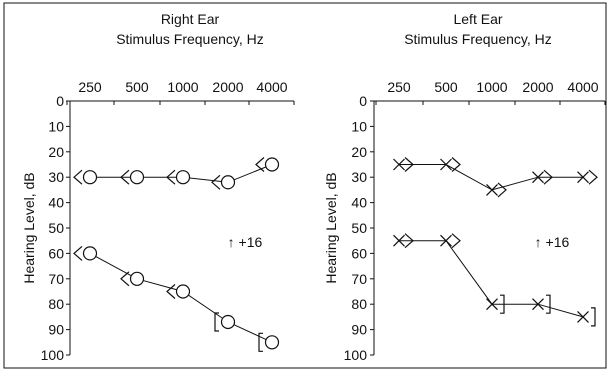  What do you see at coordinates (552, 242) in the screenshot?
I see `left-ear-annotation: ↑ +16` at bounding box center [552, 242].